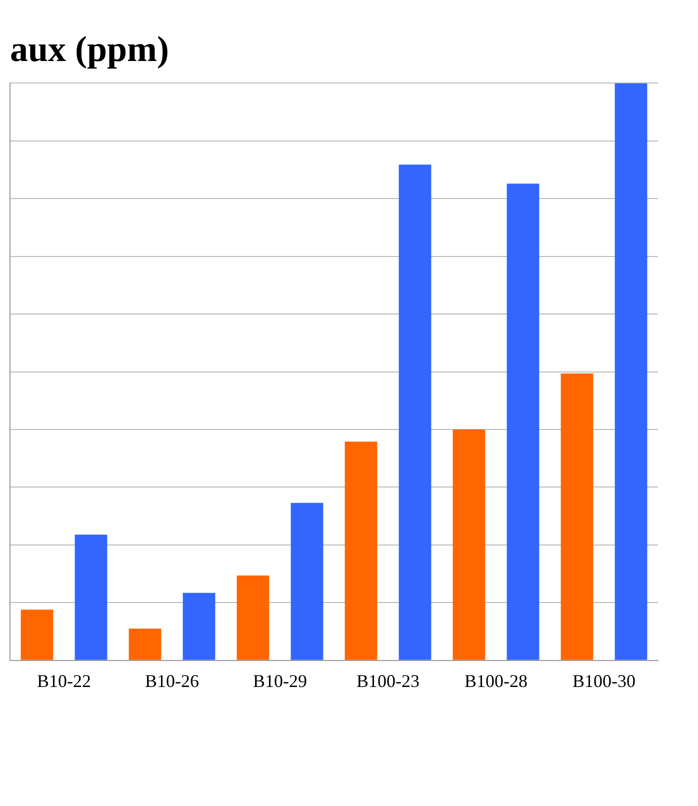 Image resolution: width=698 pixels, height=806 pixels. What do you see at coordinates (90, 48) in the screenshot?
I see `chart-title: aux (ppm)` at bounding box center [90, 48].